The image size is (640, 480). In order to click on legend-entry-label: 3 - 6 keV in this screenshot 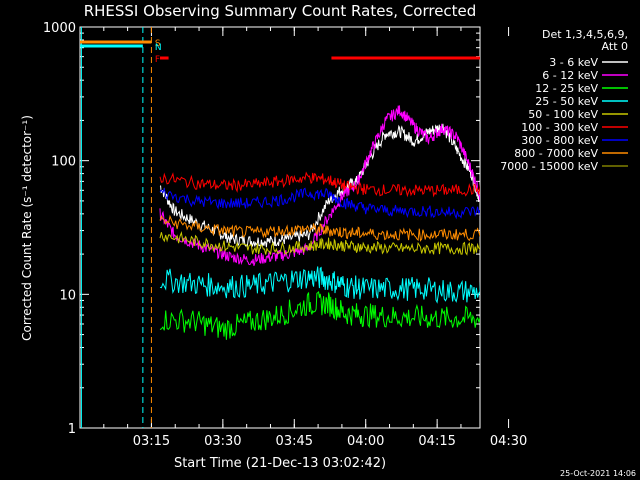, I will do `click(573, 62)`.